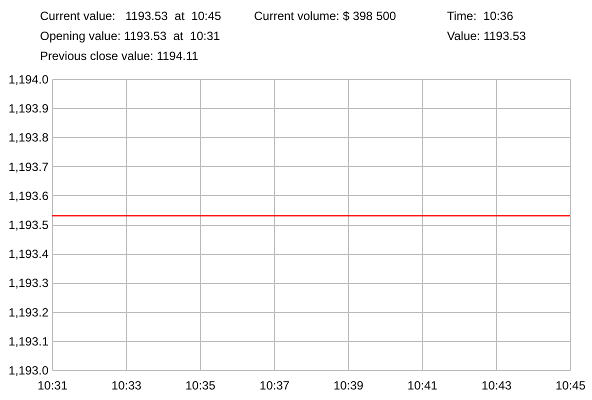  What do you see at coordinates (570, 385) in the screenshot?
I see `x-tick-label: 10:45` at bounding box center [570, 385].